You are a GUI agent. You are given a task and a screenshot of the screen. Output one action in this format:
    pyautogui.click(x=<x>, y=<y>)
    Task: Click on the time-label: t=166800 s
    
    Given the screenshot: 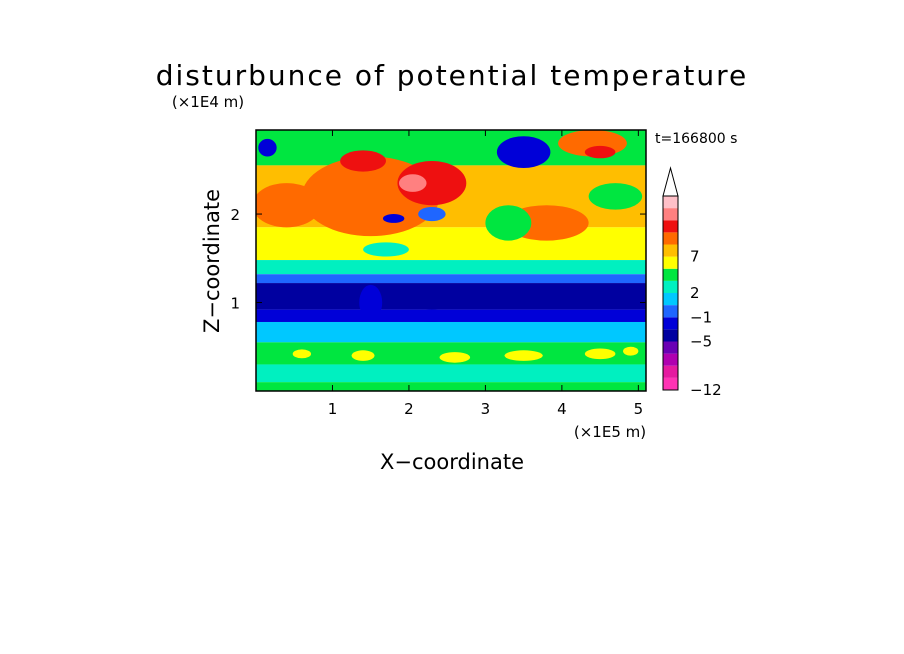 What is the action you would take?
    pyautogui.click(x=696, y=139)
    